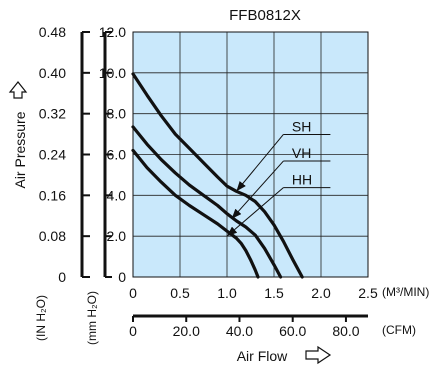 The image size is (444, 368). What do you see at coordinates (301, 153) in the screenshot?
I see `series-label-vh: VH` at bounding box center [301, 153].